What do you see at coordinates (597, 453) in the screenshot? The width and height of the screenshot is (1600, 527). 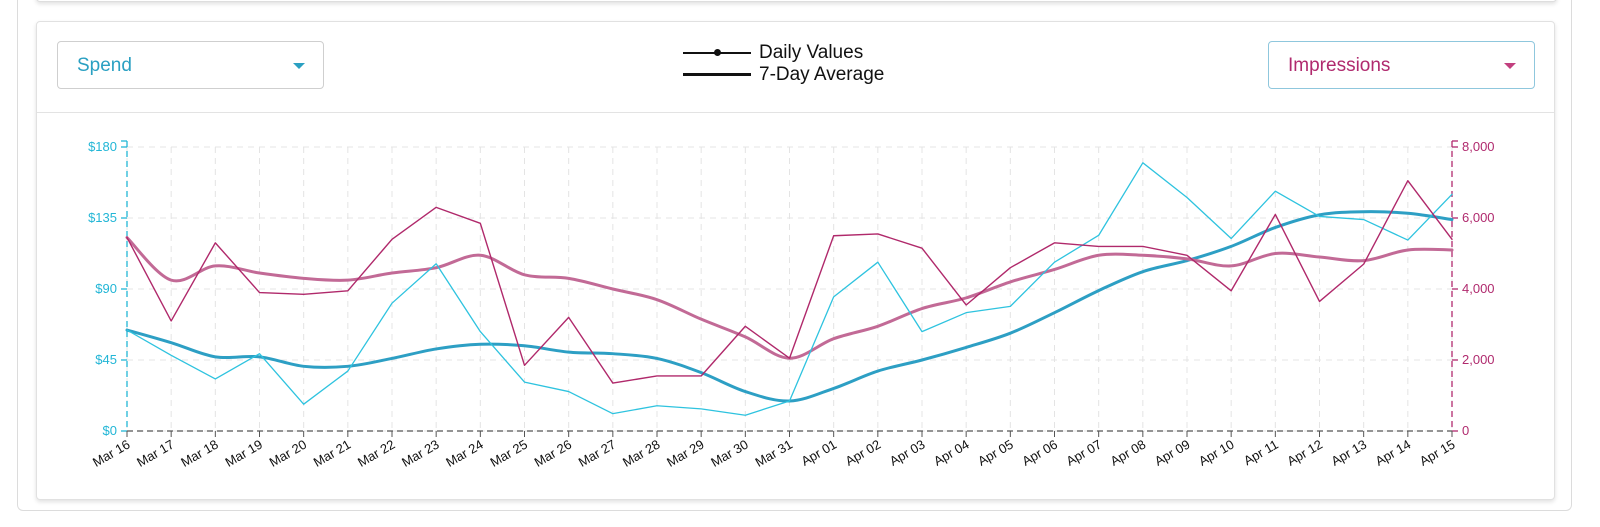 I see `x-tick-label: Mar 27` at bounding box center [597, 453].